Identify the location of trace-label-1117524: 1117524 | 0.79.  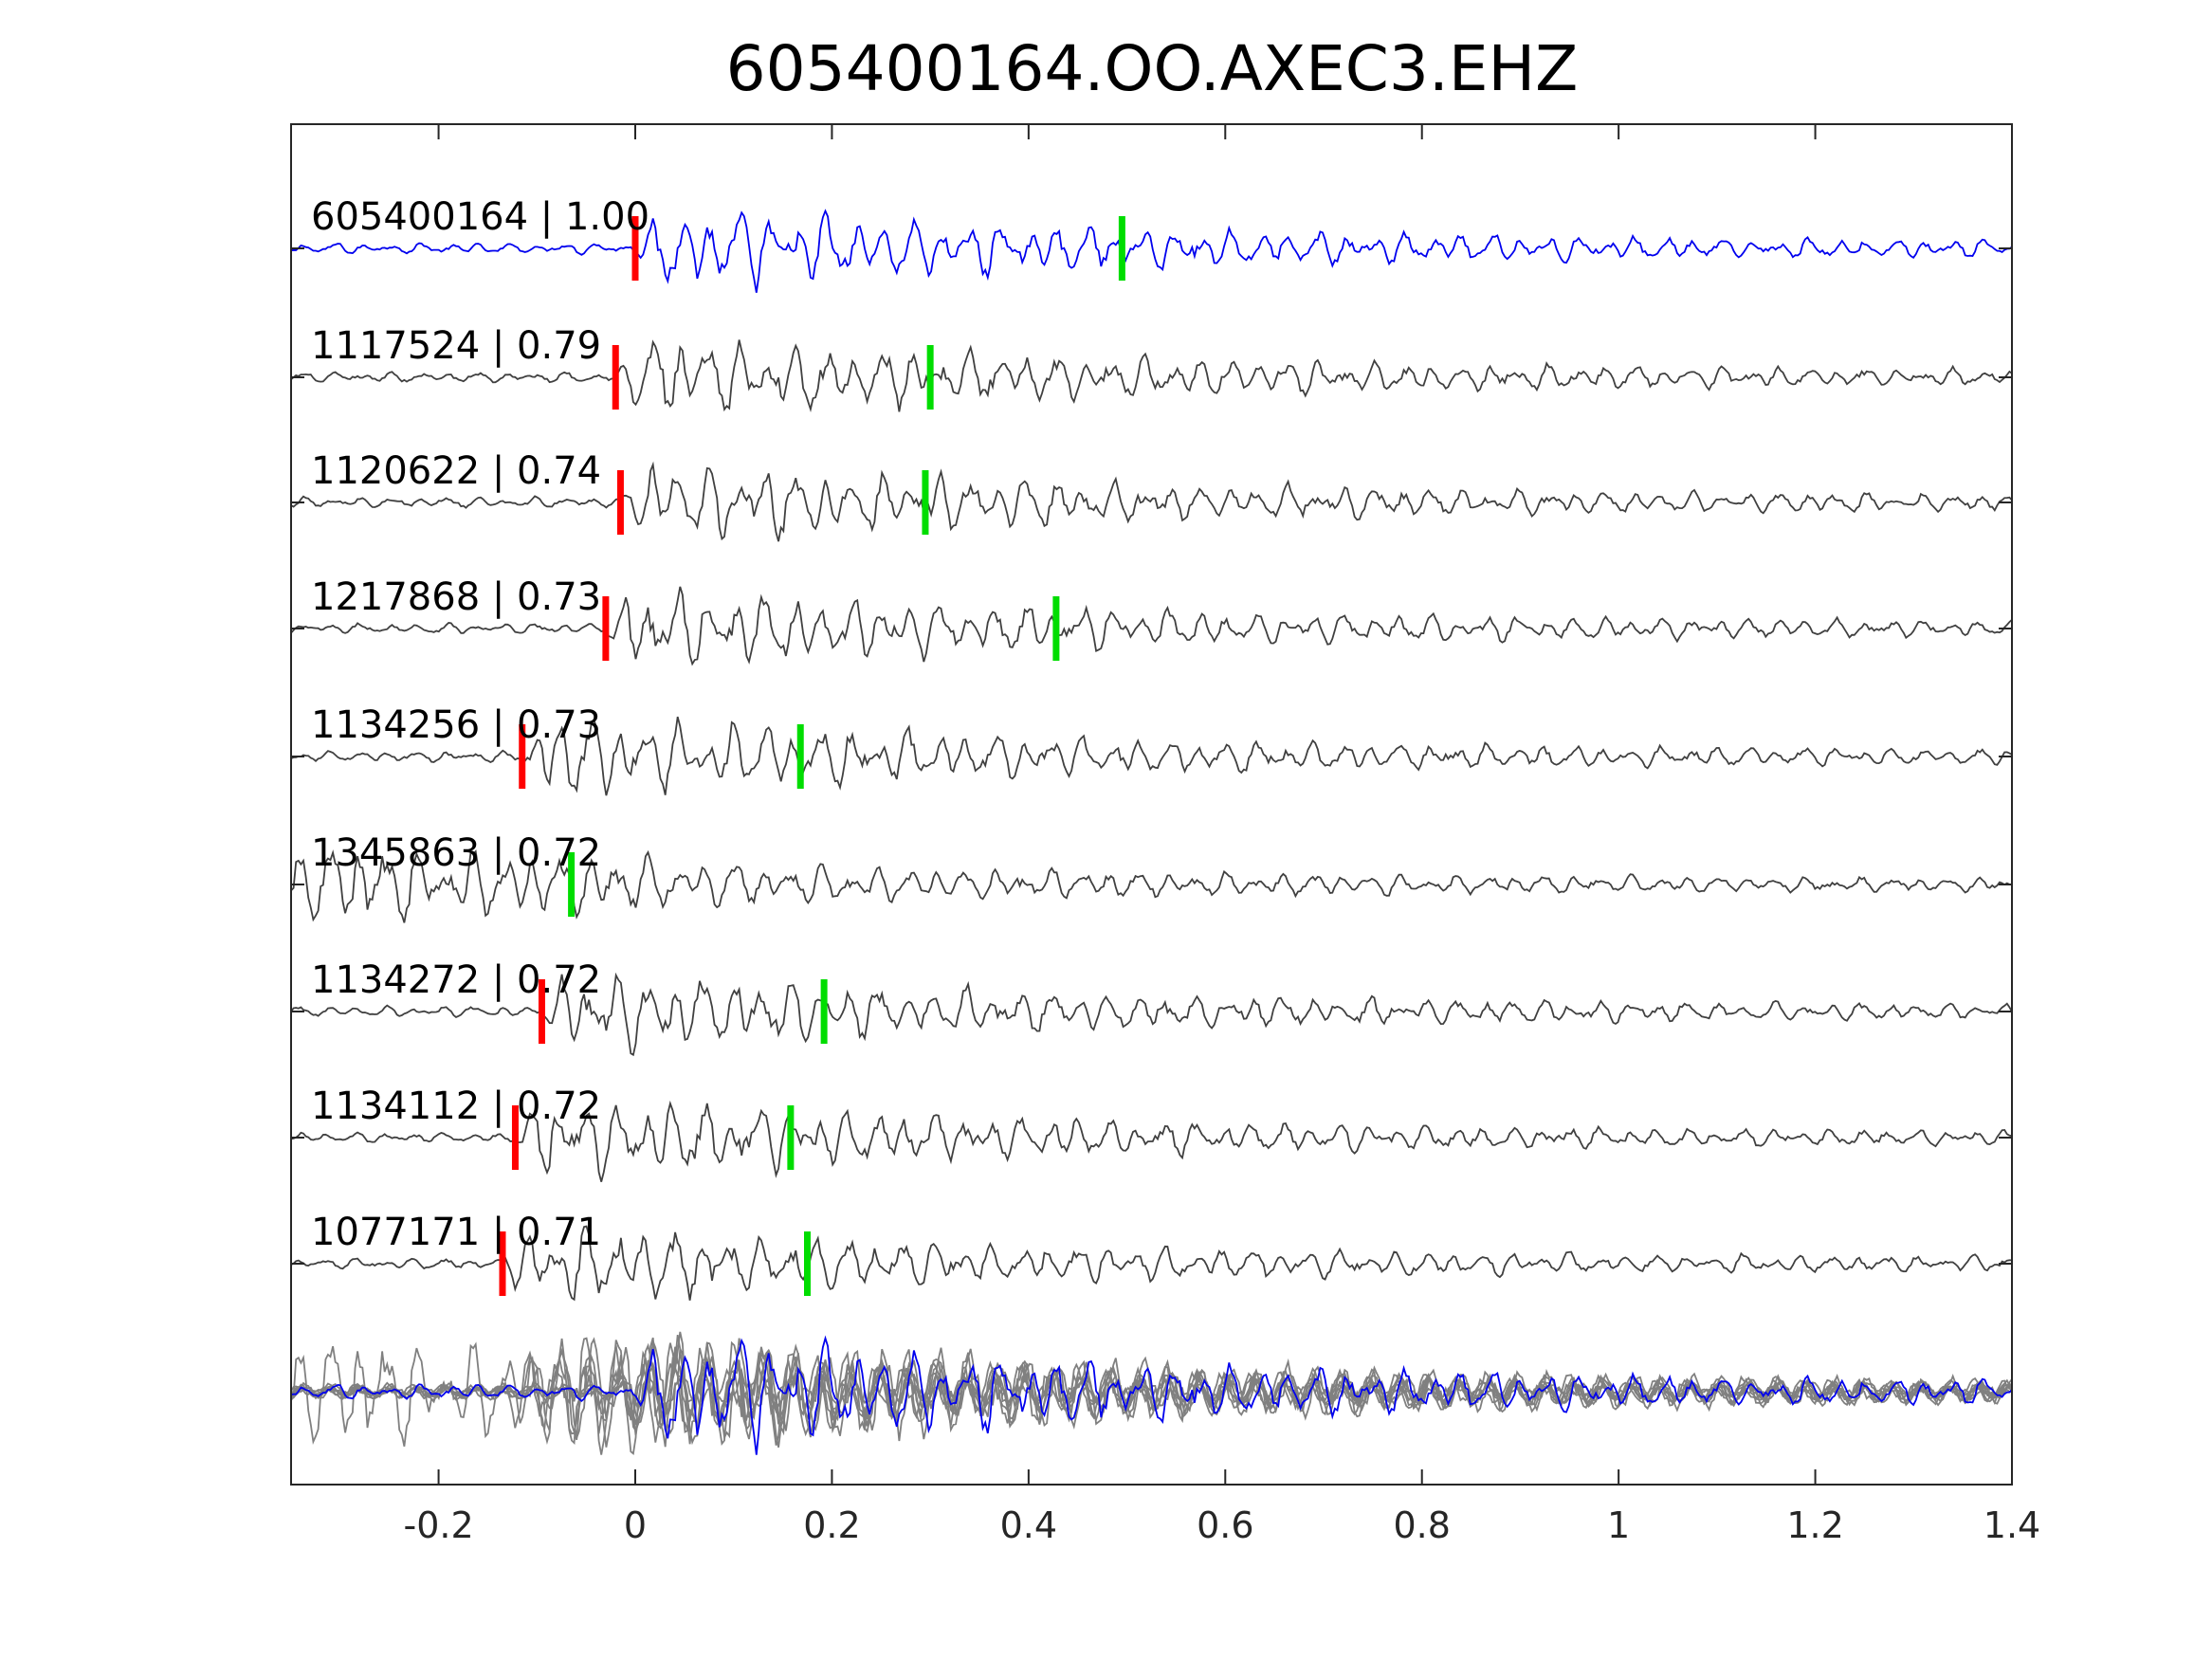
(456, 346).